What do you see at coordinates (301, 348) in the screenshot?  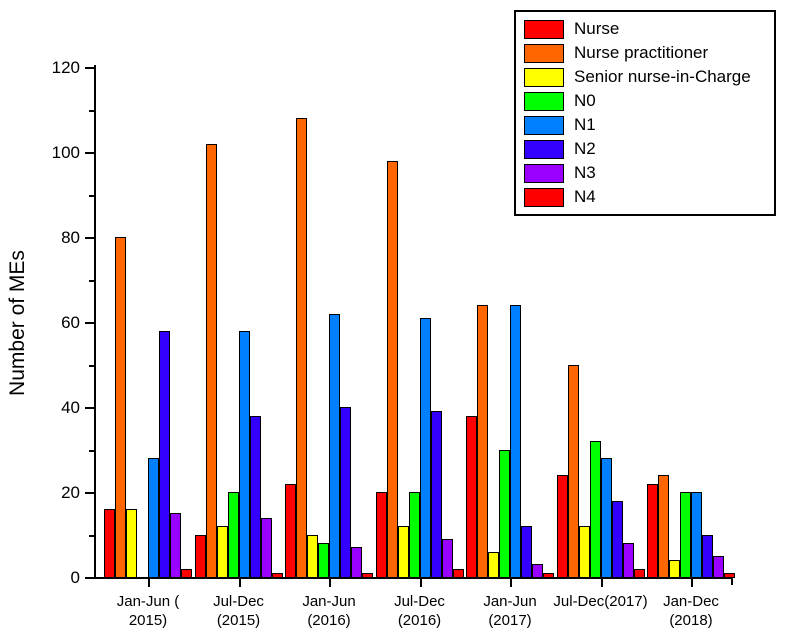 I see `bar-nurse-practitioner-g3` at bounding box center [301, 348].